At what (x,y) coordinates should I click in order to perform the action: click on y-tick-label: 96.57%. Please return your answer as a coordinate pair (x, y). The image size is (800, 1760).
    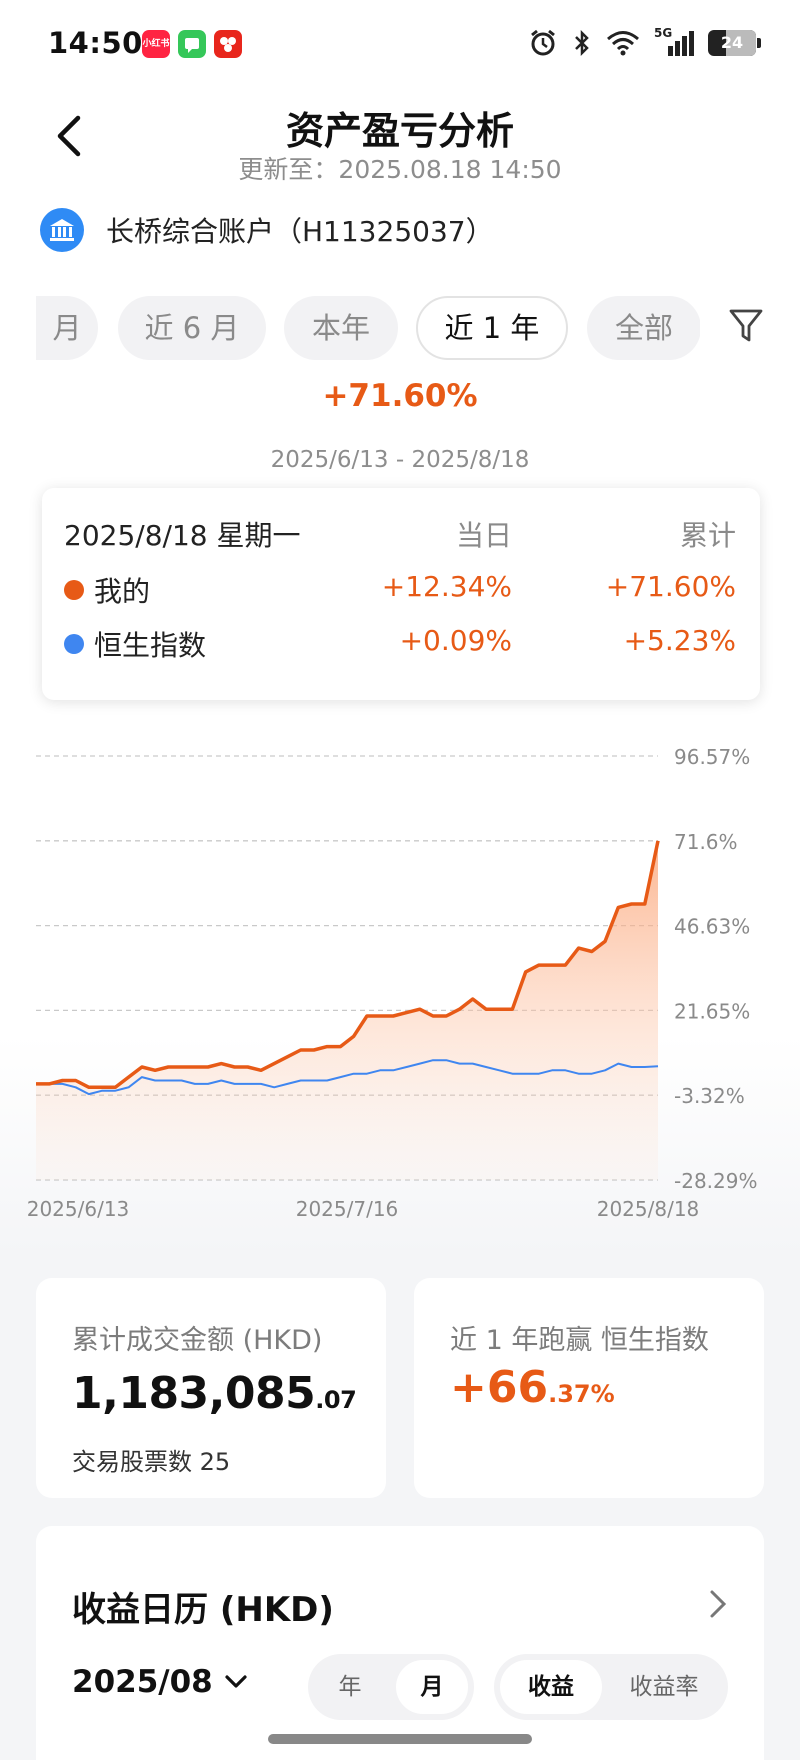
    Looking at the image, I should click on (712, 757).